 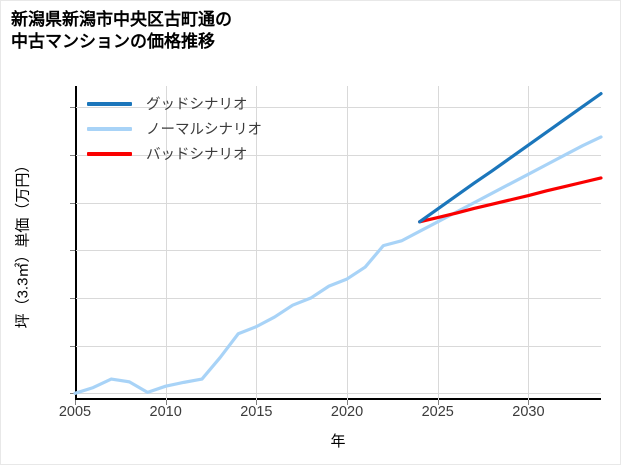 I want to click on legend-item: バッドシナリオ, so click(x=192, y=153).